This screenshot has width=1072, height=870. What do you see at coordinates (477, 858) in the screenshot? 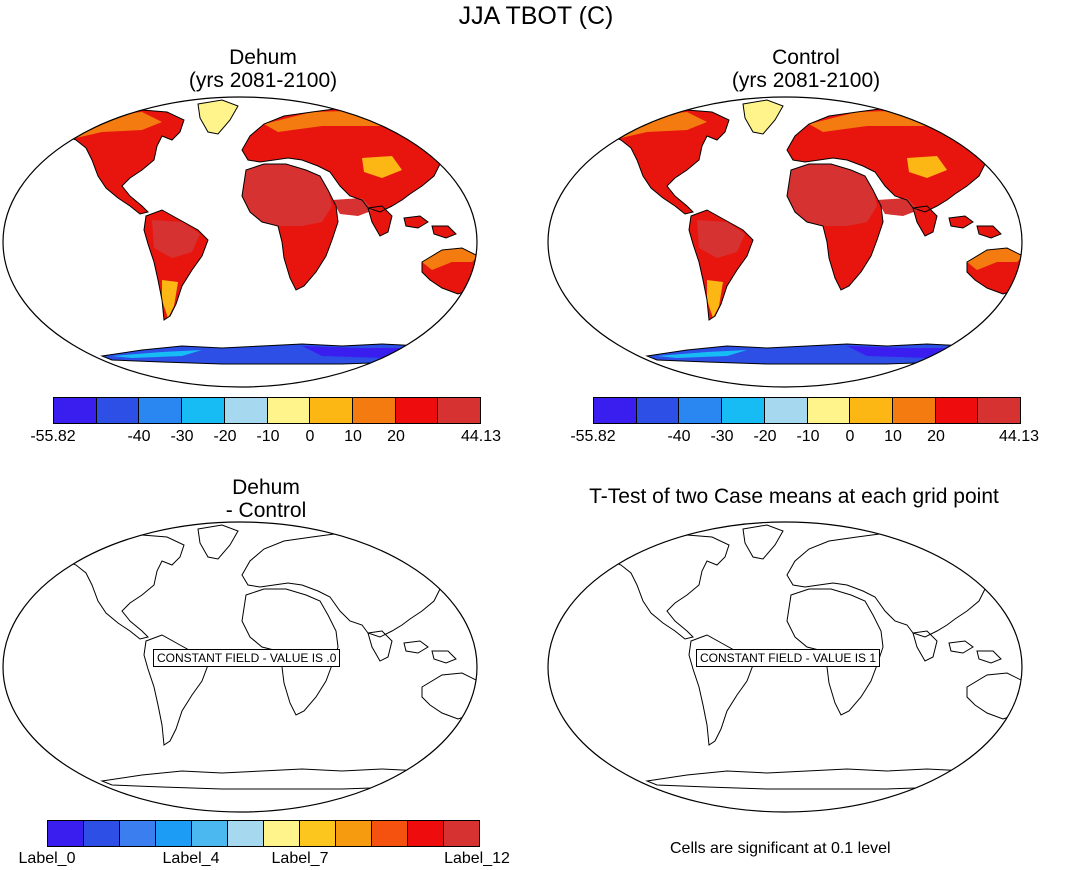
I see `colorbar-tick-label: Label_12` at bounding box center [477, 858].